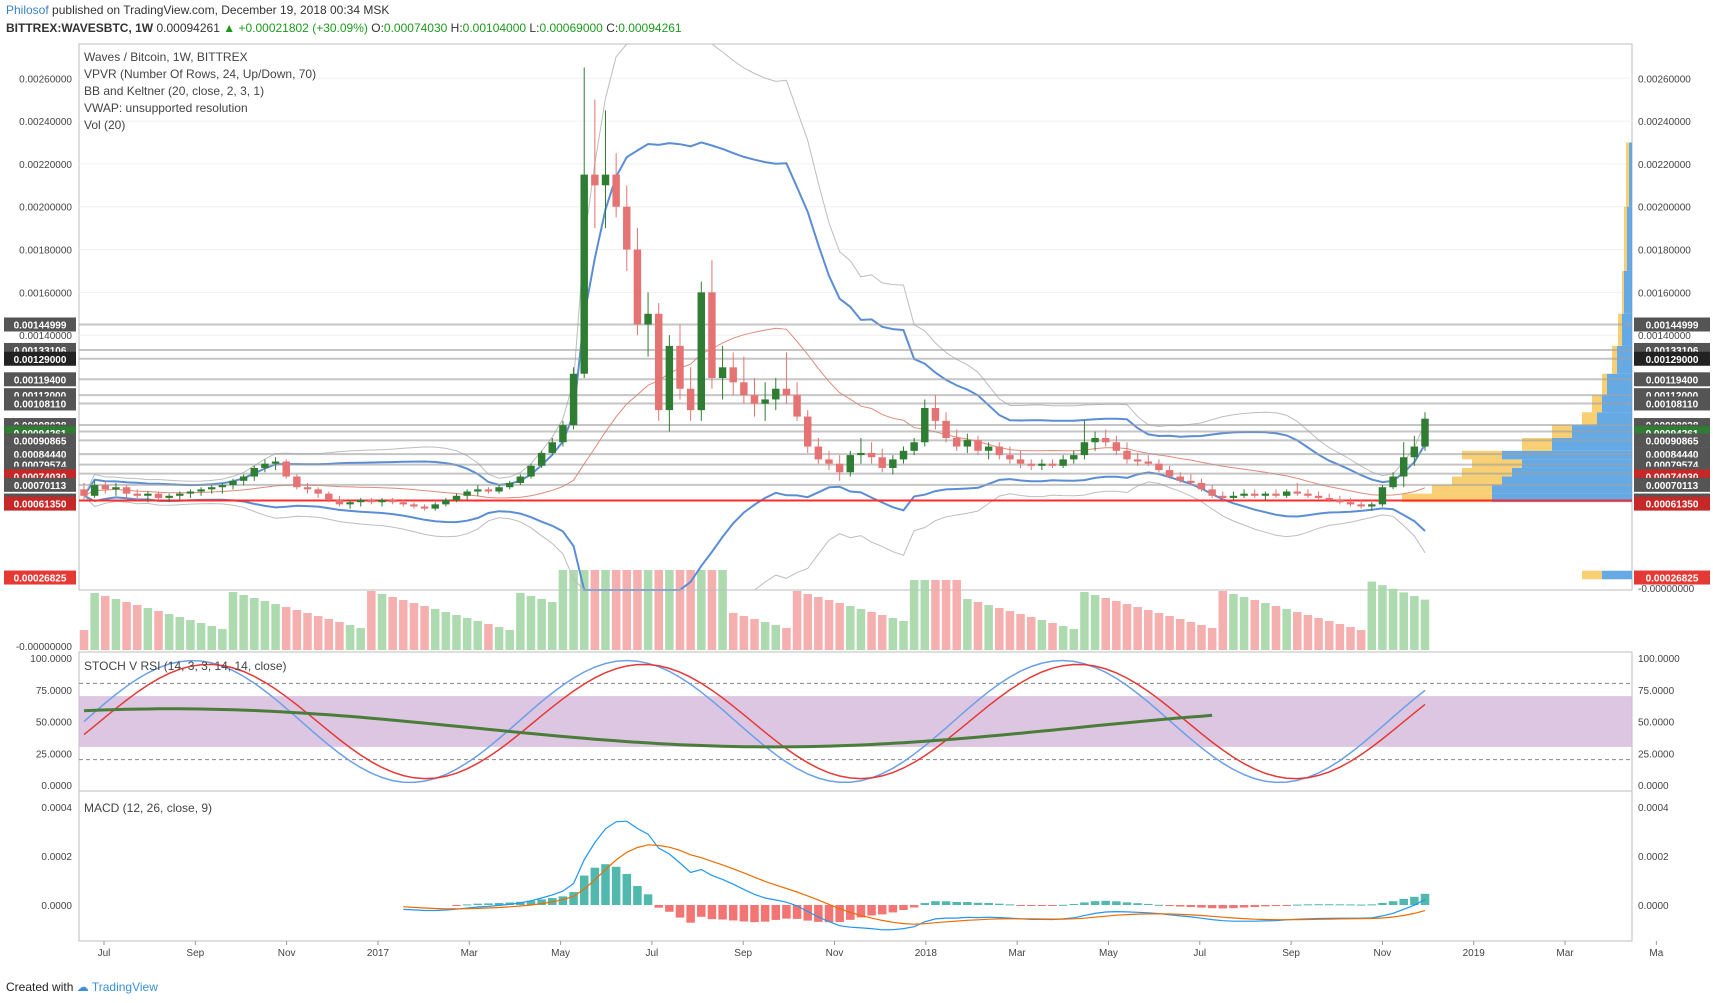 This screenshot has height=1003, width=1713. I want to click on x-tick-label: Nov, so click(287, 953).